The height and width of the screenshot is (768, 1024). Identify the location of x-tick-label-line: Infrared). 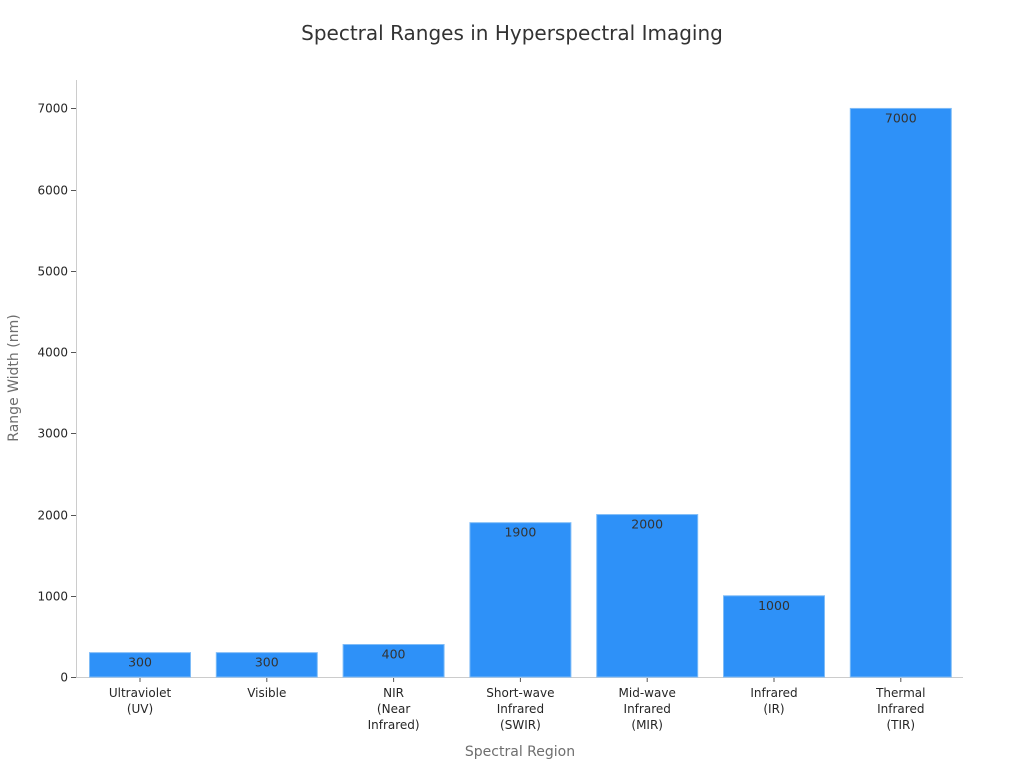
(394, 725).